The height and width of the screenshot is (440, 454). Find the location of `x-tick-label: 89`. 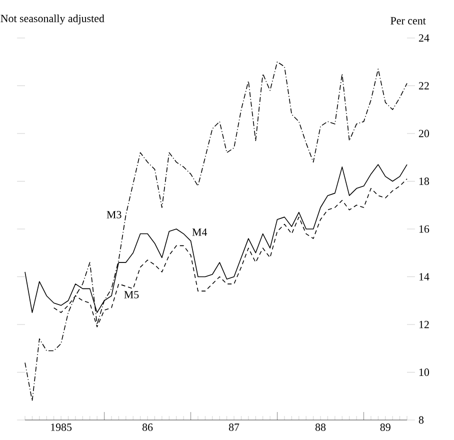

x-tick-label: 89 is located at coordinates (385, 427).